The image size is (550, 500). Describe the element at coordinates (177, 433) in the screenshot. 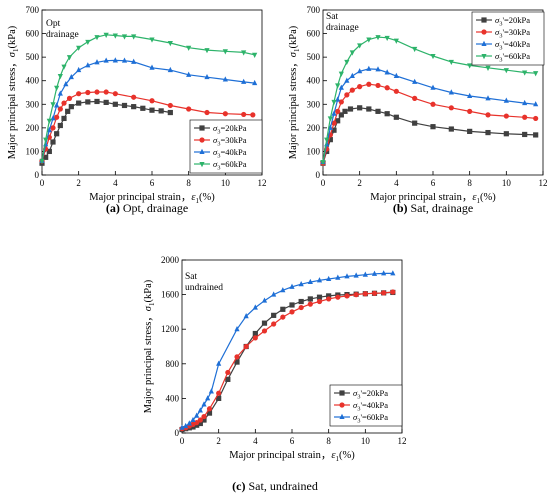

I see `y-tick-label: 0` at that location.